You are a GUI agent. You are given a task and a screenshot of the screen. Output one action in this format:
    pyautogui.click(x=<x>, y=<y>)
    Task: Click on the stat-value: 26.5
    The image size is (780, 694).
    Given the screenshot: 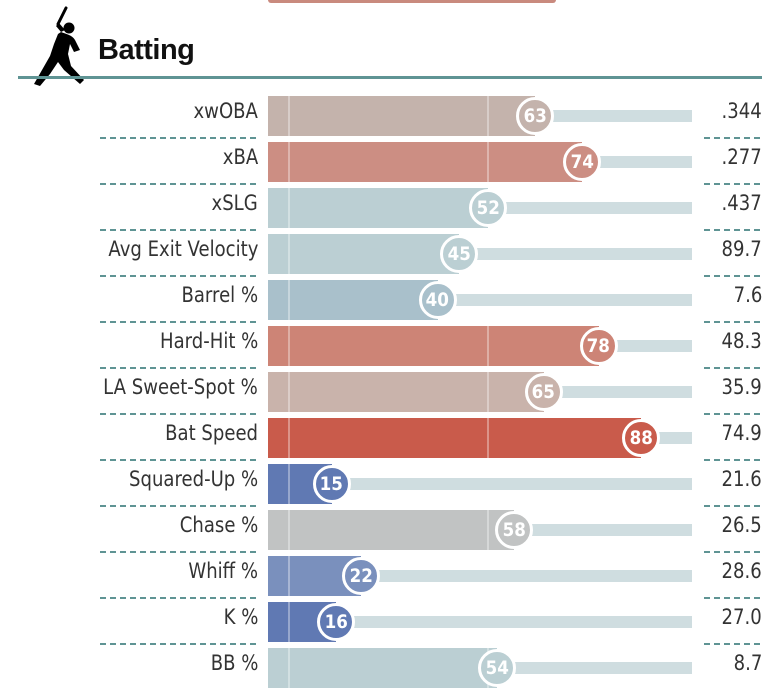 What is the action you would take?
    pyautogui.click(x=741, y=525)
    